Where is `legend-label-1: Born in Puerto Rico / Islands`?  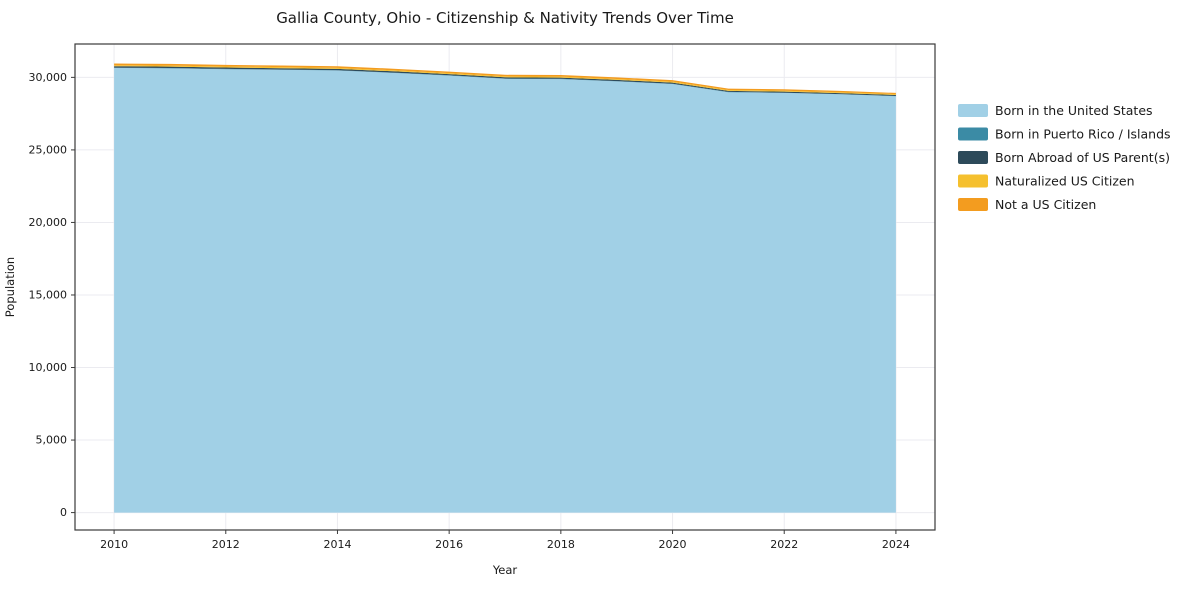
legend-label-1: Born in Puerto Rico / Islands is located at coordinates (1083, 134).